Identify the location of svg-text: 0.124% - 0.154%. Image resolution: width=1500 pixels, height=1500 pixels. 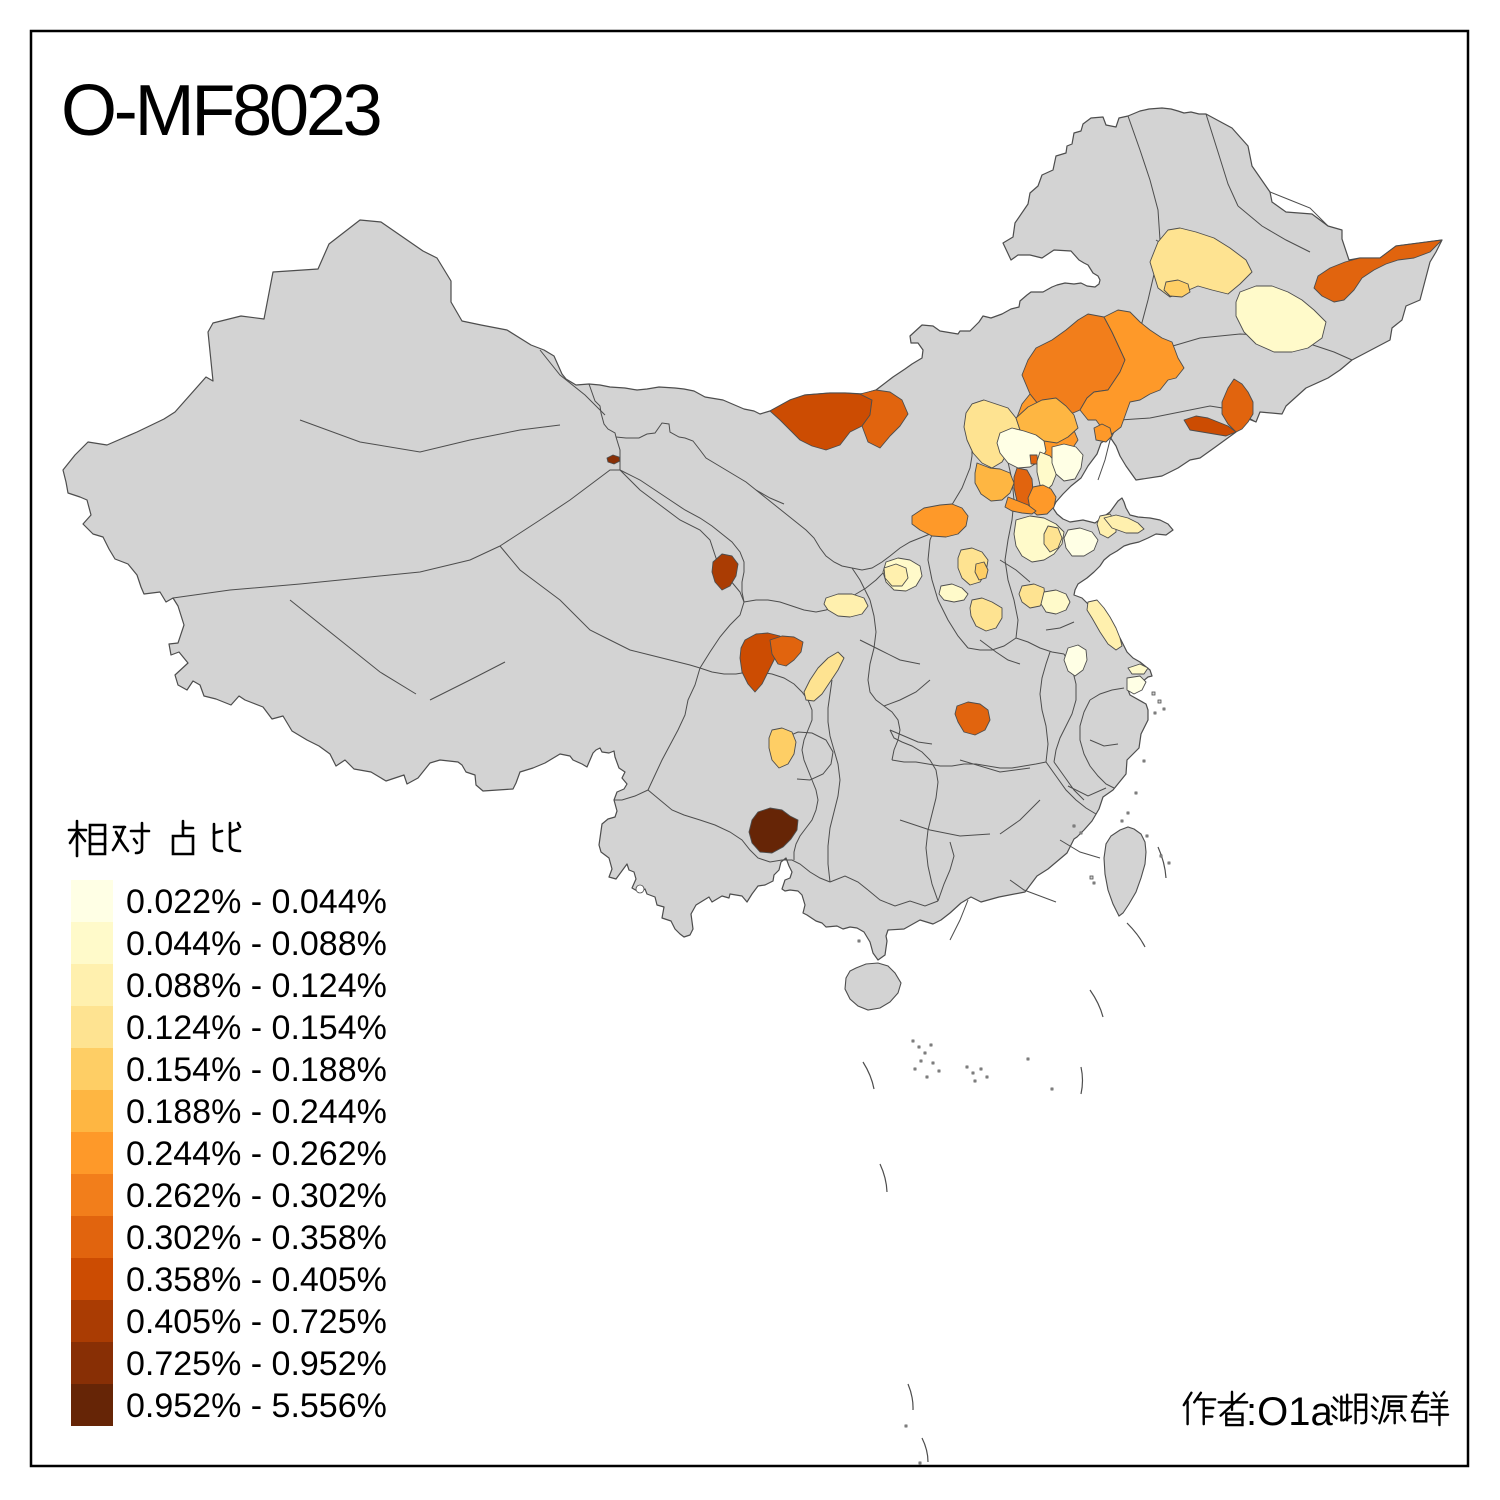
(256, 1028).